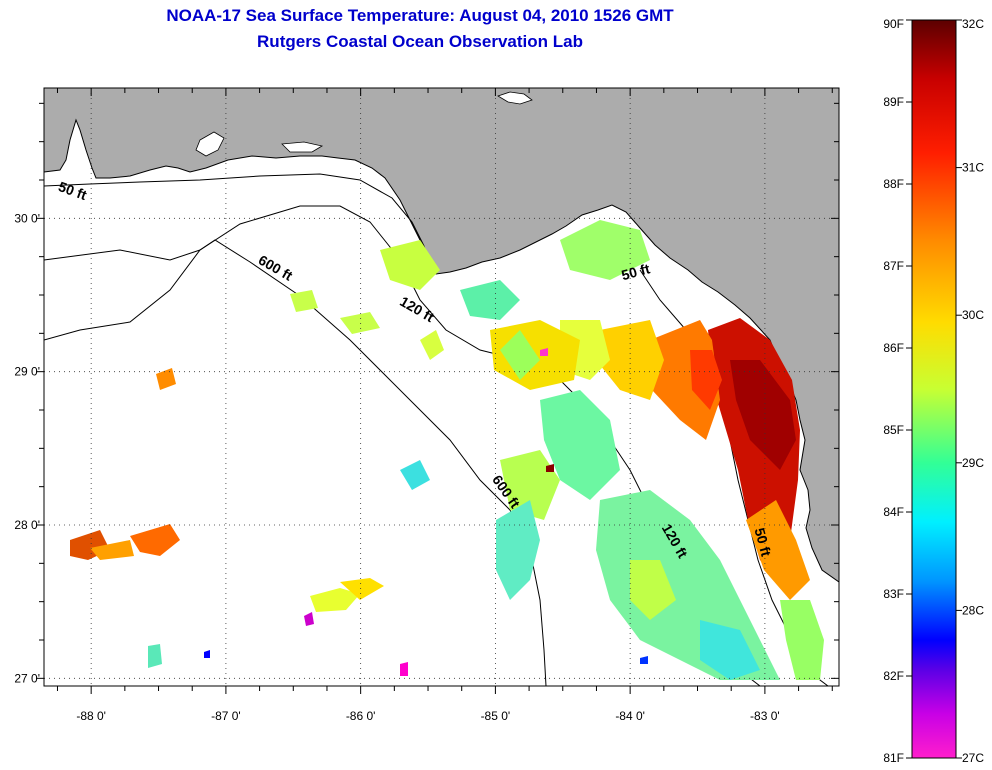 The image size is (992, 770). I want to click on x-tick-label: -84 0', so click(630, 716).